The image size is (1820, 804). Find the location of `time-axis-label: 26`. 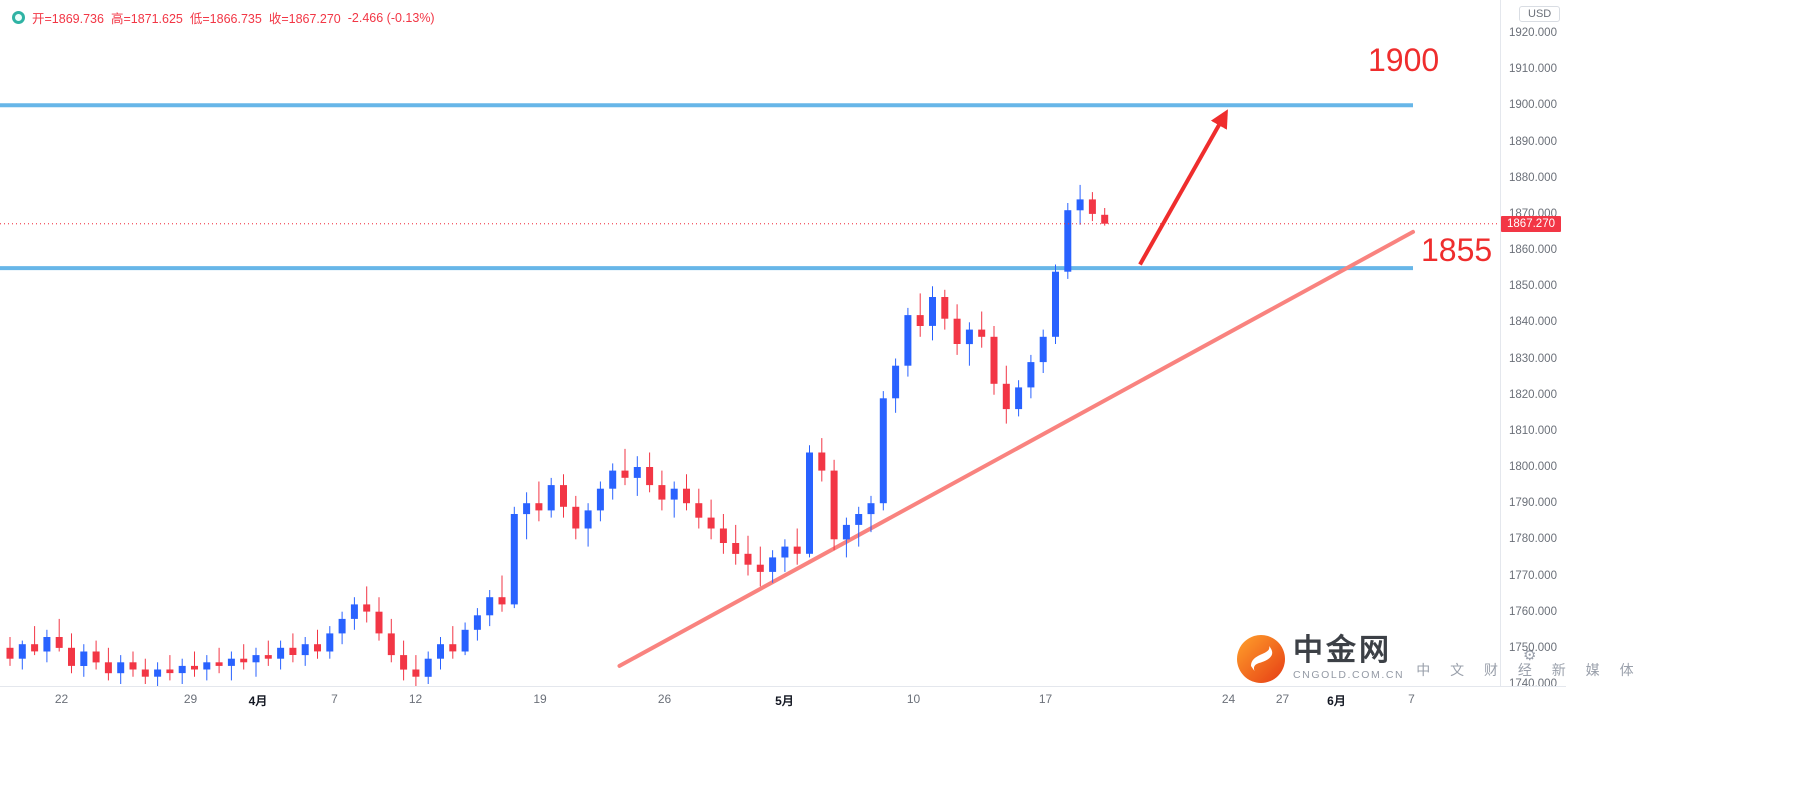

time-axis-label: 26 is located at coordinates (664, 699).